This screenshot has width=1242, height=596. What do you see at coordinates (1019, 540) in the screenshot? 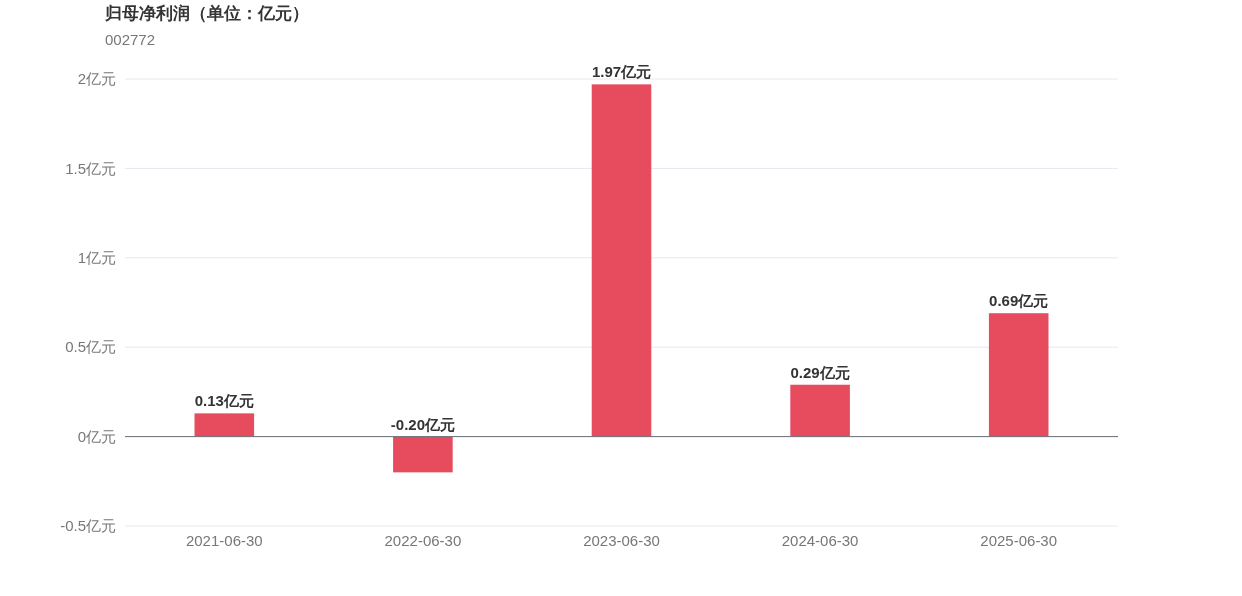
I see `x-tick-label: 2025-06-30` at bounding box center [1019, 540].